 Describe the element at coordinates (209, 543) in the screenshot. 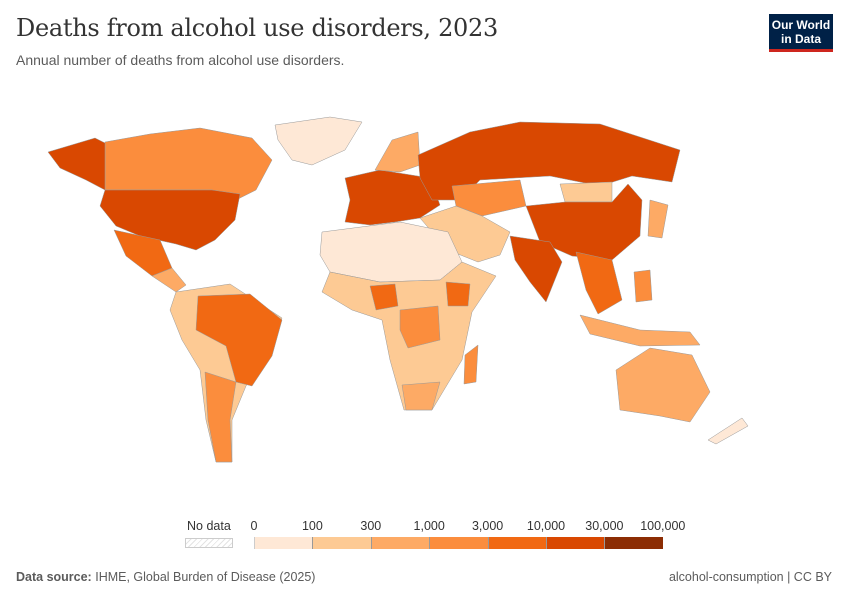

I see `legend-no-data-swatch` at that location.